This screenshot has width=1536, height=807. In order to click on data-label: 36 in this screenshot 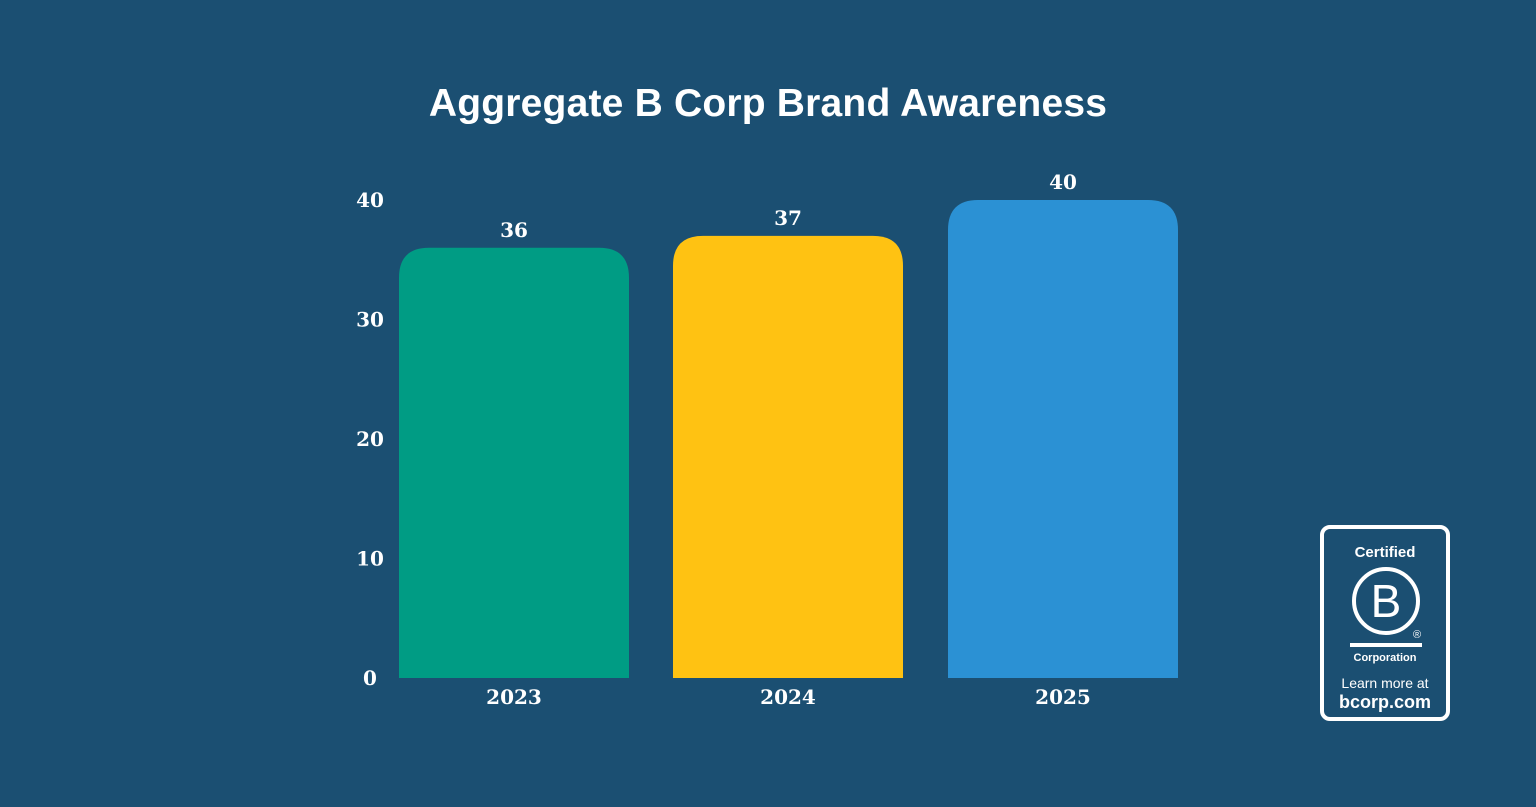, I will do `click(514, 230)`.